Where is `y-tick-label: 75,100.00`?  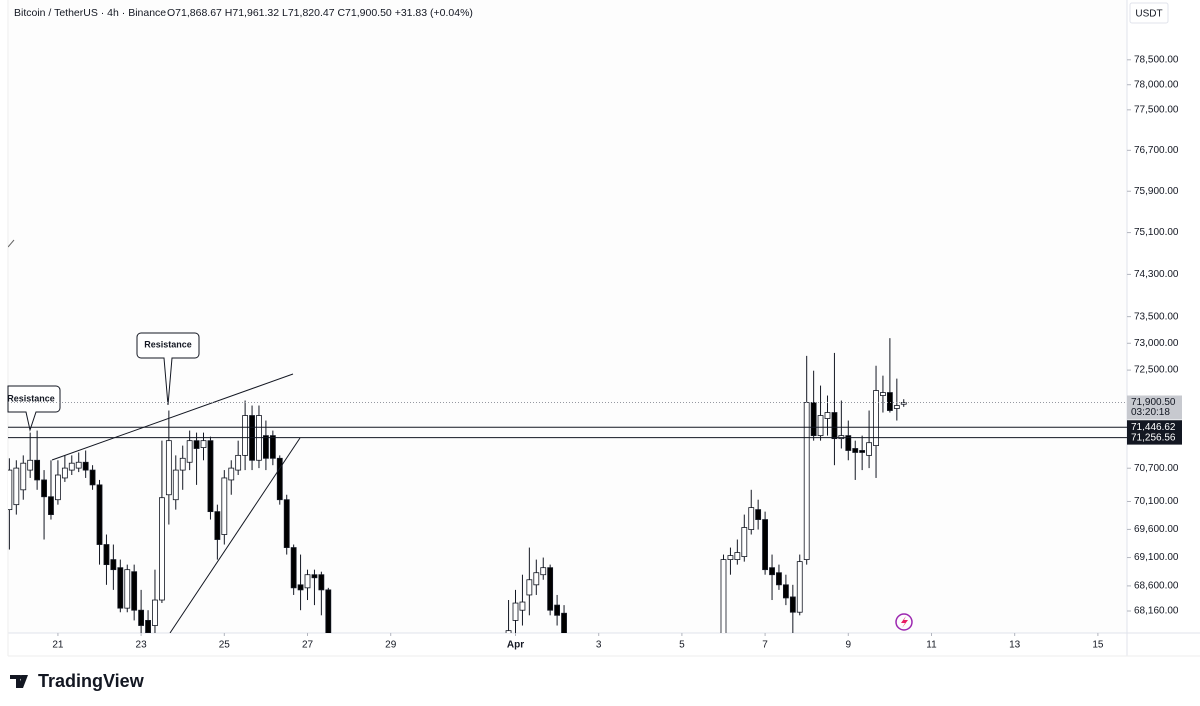
y-tick-label: 75,100.00 is located at coordinates (1156, 232).